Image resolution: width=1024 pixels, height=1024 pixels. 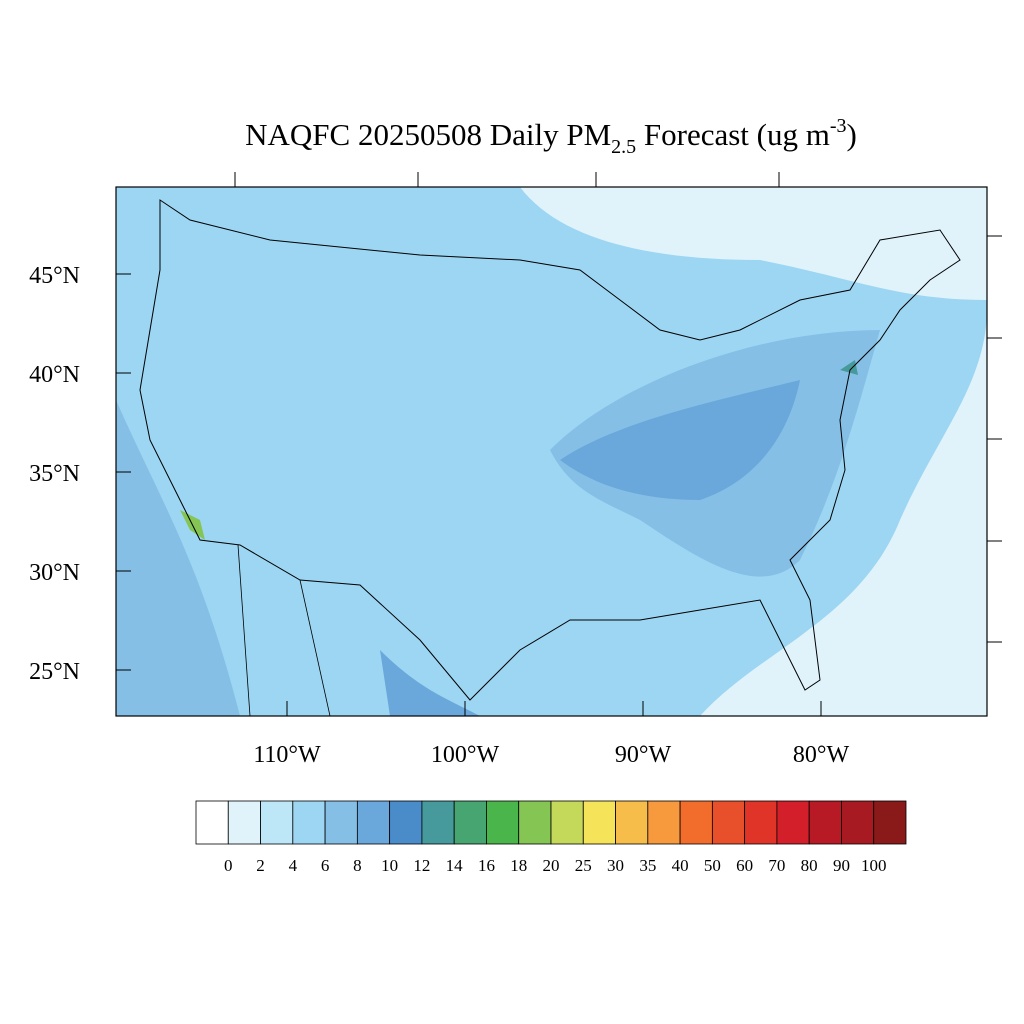 I want to click on lon-tick-label: 110°W, so click(x=287, y=755).